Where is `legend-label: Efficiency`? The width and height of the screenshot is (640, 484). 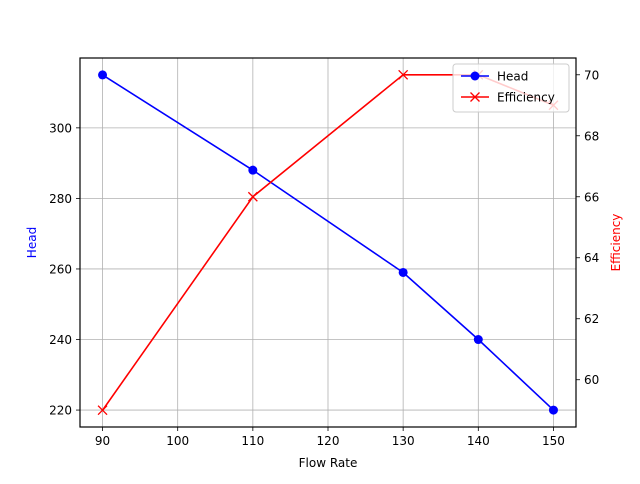 legend-label: Efficiency is located at coordinates (526, 98).